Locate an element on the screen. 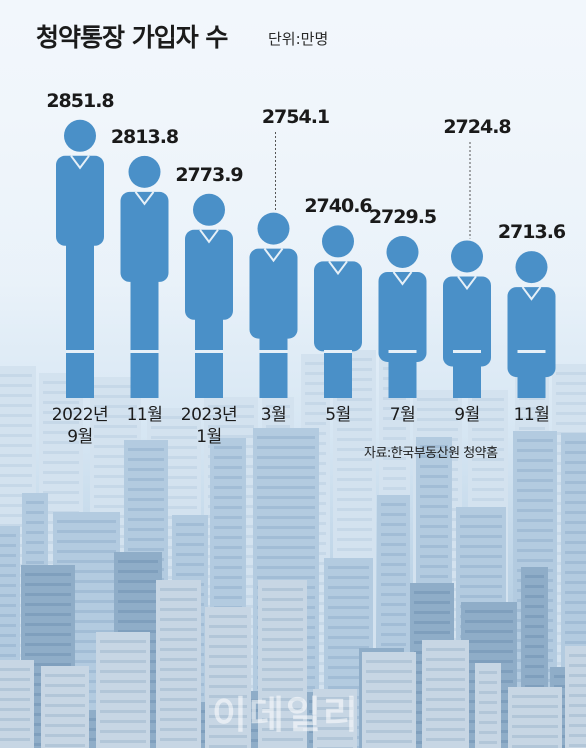 Image resolution: width=586 pixels, height=748 pixels. value-label: 2740.6 is located at coordinates (338, 206).